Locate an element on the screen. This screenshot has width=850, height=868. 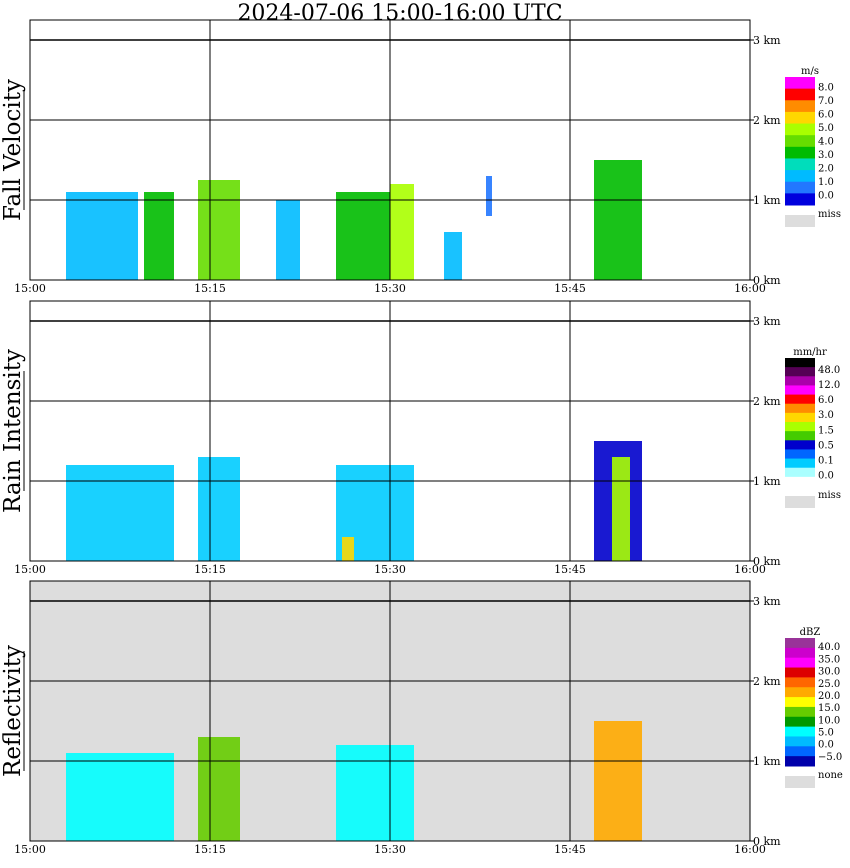
fall-velocity-xtick-label: 15:15 is located at coordinates (210, 288).